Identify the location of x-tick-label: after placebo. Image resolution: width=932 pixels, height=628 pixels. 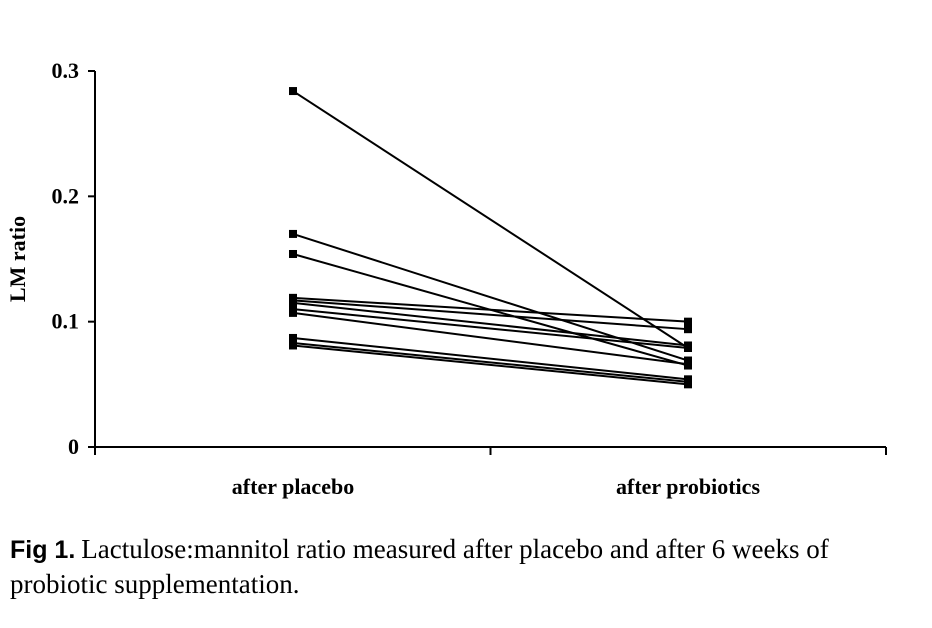
(293, 486).